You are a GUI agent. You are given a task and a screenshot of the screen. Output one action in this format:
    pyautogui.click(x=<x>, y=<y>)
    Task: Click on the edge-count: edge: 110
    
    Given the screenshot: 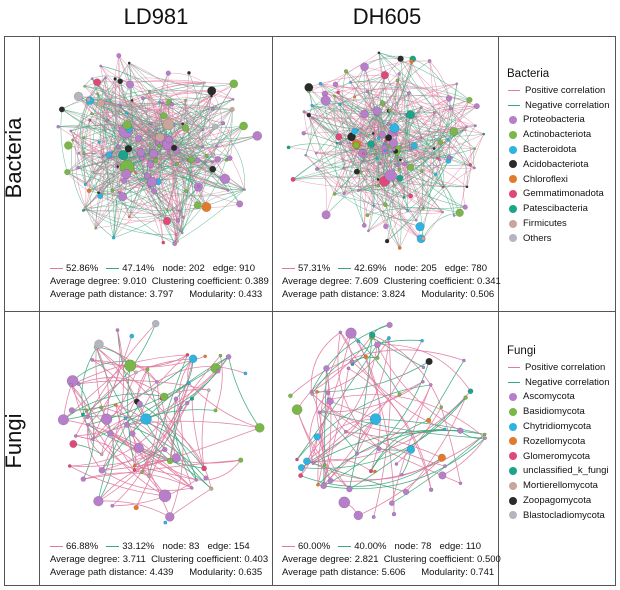 What is the action you would take?
    pyautogui.click(x=460, y=546)
    